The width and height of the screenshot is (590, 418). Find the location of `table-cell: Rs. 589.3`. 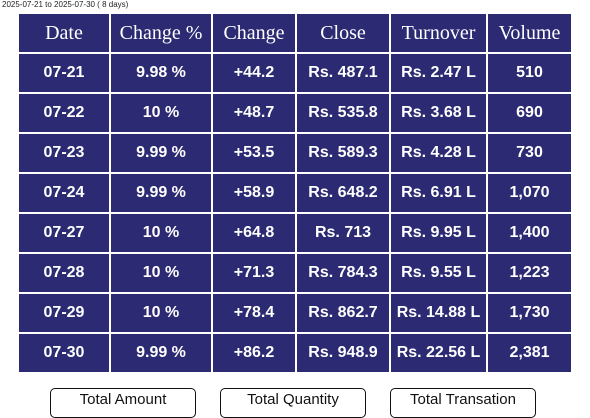

table-cell: Rs. 589.3 is located at coordinates (343, 153).